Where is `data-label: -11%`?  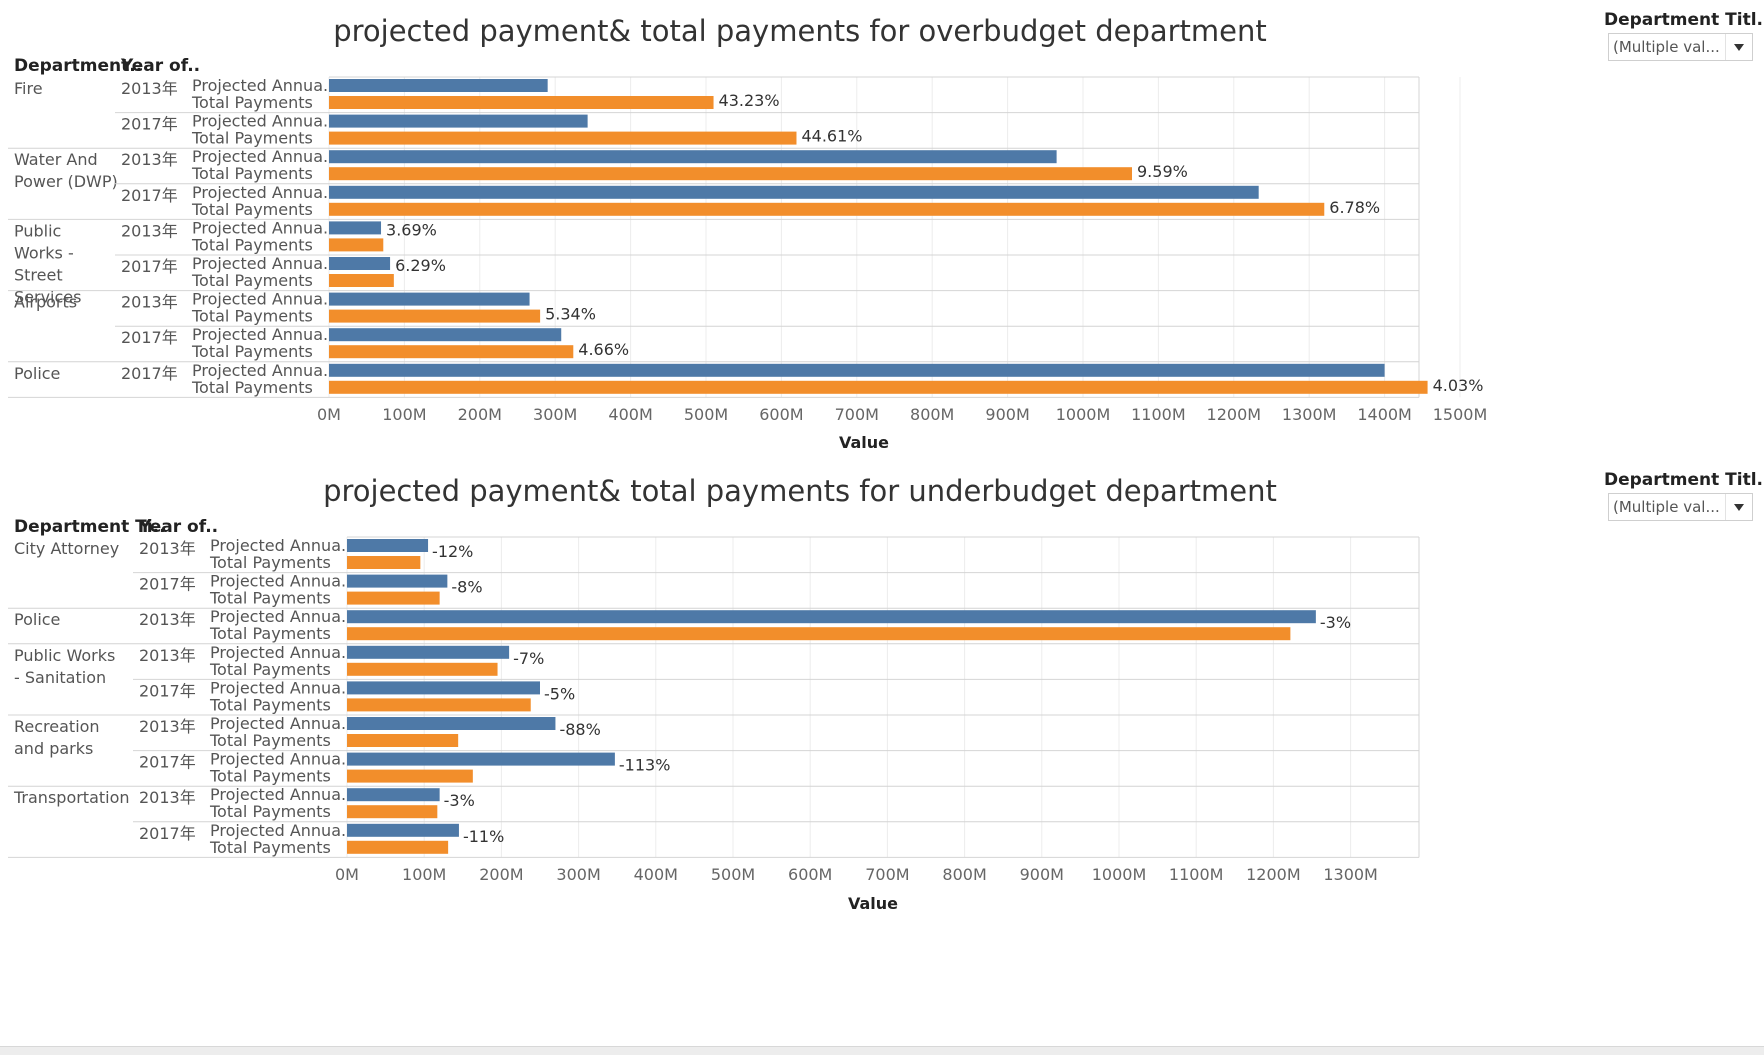
data-label: -11% is located at coordinates (483, 836).